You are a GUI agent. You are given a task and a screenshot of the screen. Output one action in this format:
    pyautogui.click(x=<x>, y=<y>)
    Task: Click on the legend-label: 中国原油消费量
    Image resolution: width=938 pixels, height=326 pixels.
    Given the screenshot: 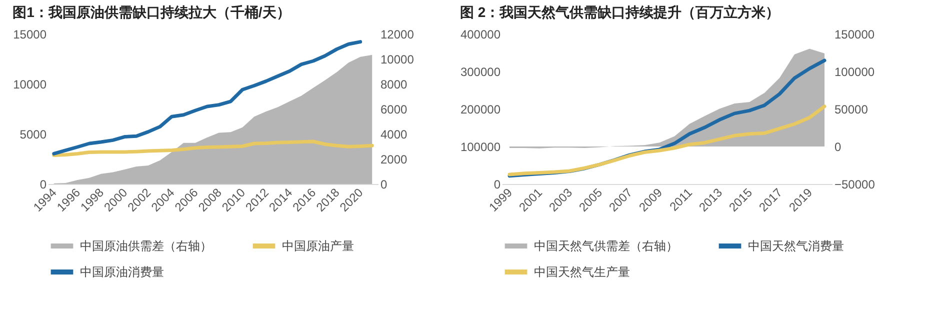 What is the action you would take?
    pyautogui.click(x=122, y=272)
    